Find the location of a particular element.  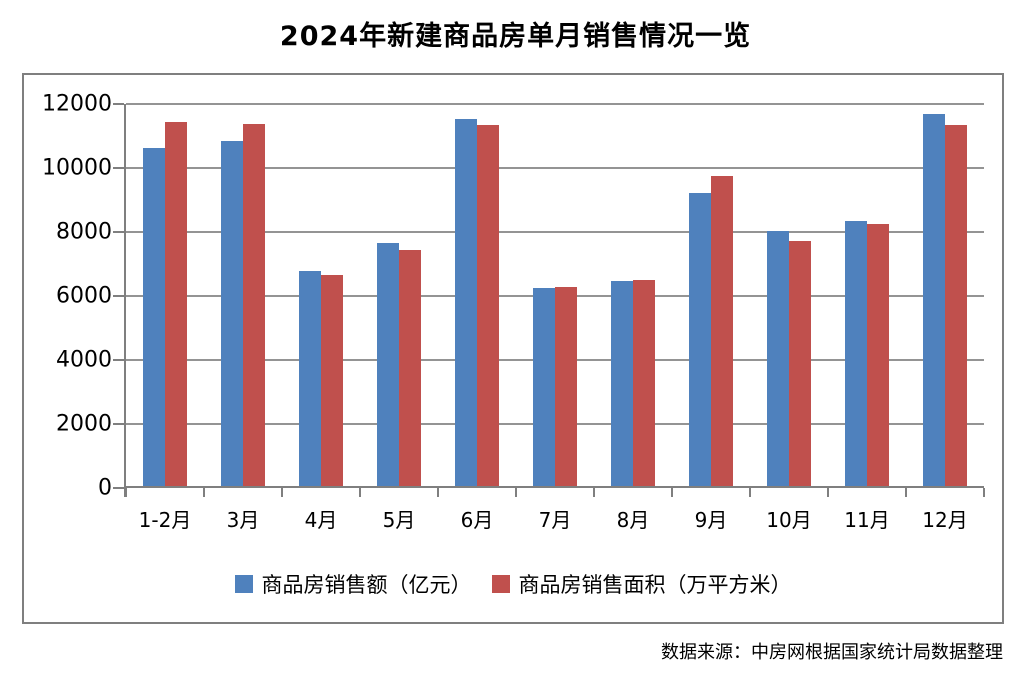

x-axis-line is located at coordinates (554, 487).